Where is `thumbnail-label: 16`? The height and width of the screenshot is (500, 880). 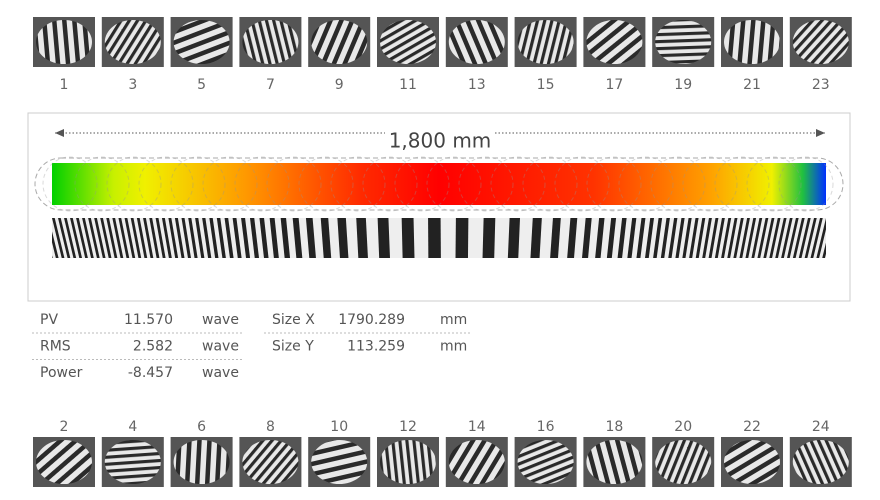
thumbnail-label: 16 is located at coordinates (546, 427).